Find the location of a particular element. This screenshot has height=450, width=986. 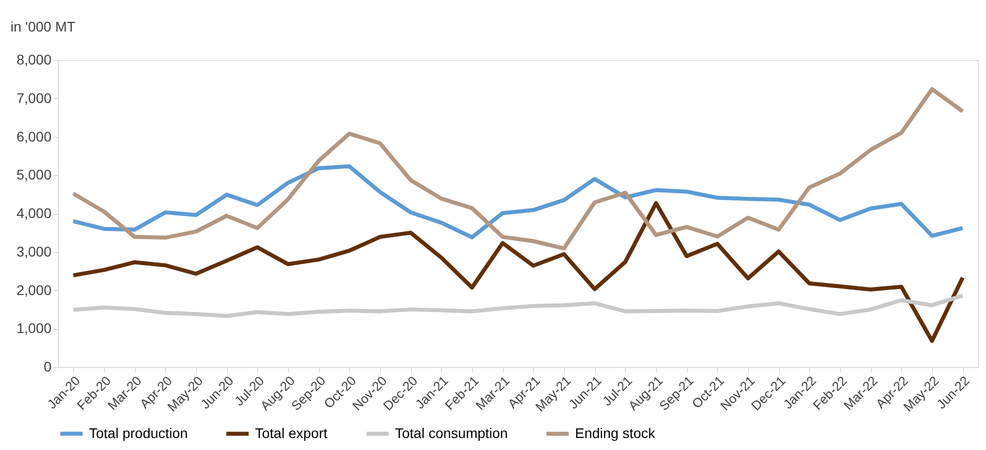

y-tick-label: 0 is located at coordinates (48, 366).